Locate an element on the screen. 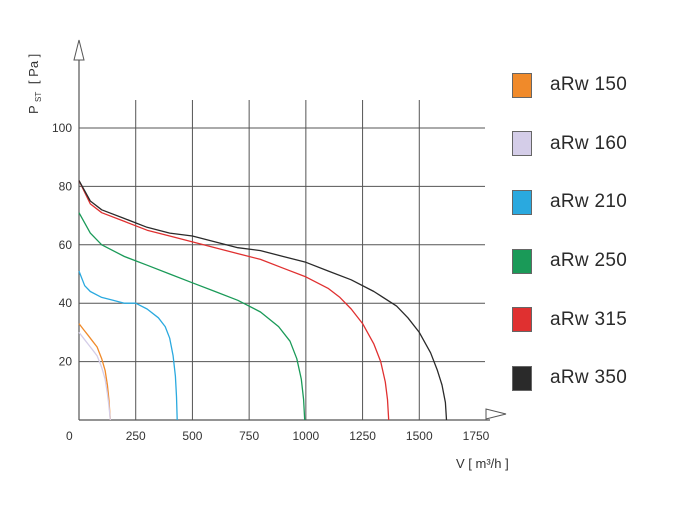 This screenshot has height=511, width=681. y-tick-label: 80 is located at coordinates (66, 186).